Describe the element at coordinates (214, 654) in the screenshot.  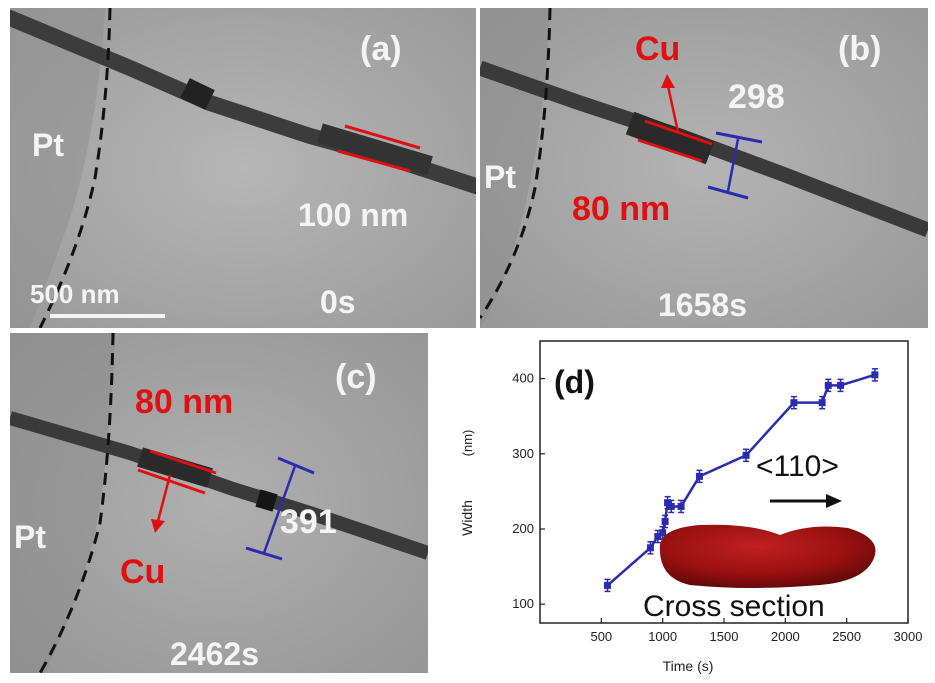
I see `time-label: 2462s` at that location.